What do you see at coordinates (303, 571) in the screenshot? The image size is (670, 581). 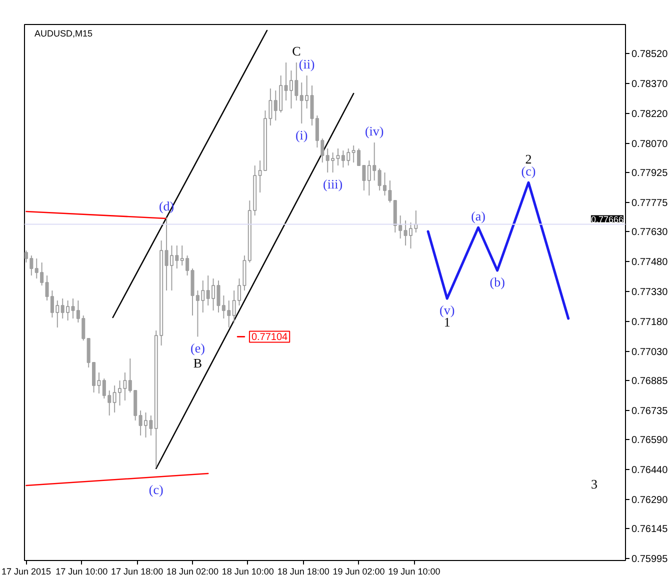 I see `x-tick-label: 18 Jun 18:00` at bounding box center [303, 571].